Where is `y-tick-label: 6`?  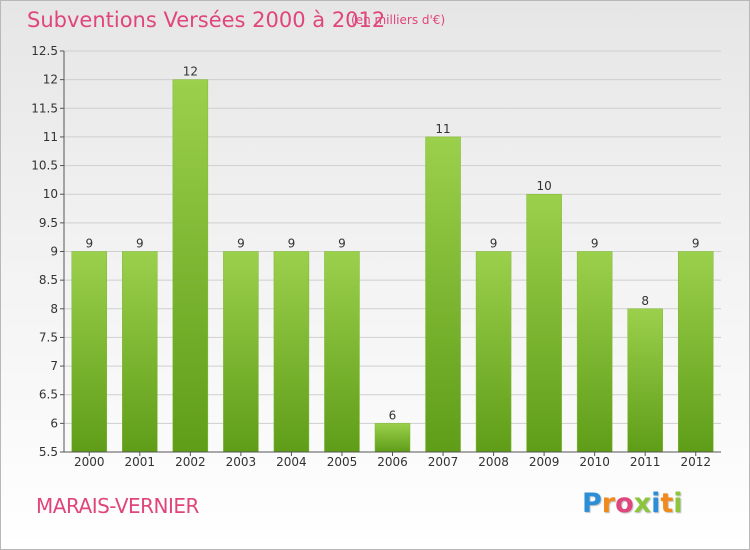 y-tick-label: 6 is located at coordinates (54, 423).